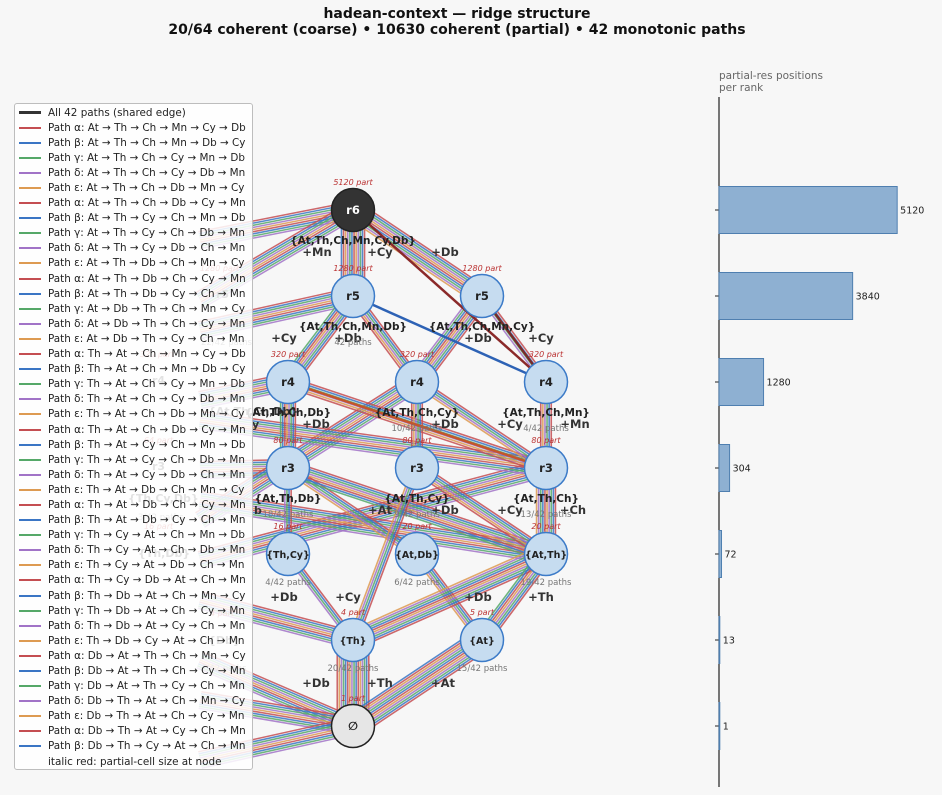  I want to click on node-r4c: r4 320 part {At,Th,Ch,Mn} 4/42 paths, so click(546, 392).